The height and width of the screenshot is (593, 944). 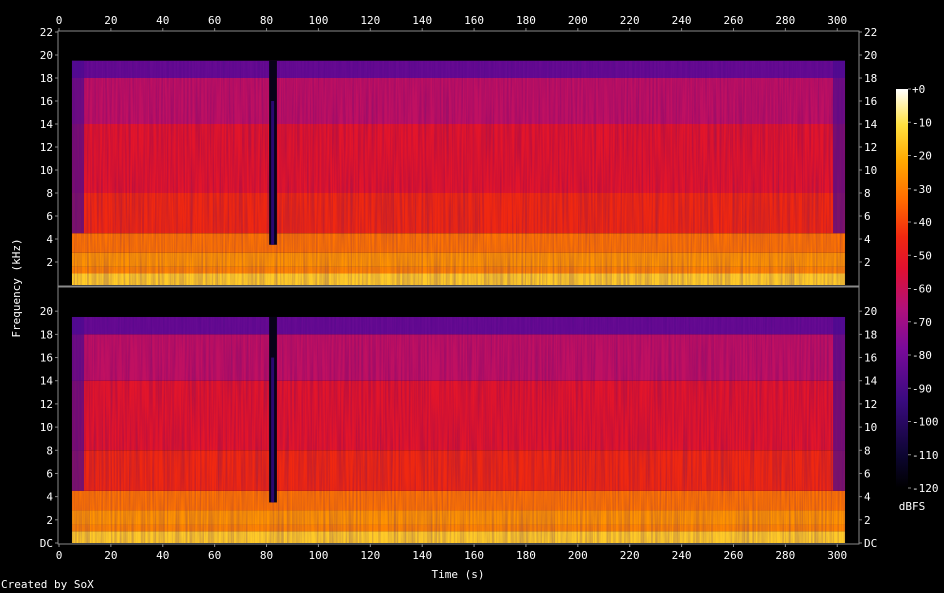 I want to click on top-gap-residue, so click(x=273, y=173).